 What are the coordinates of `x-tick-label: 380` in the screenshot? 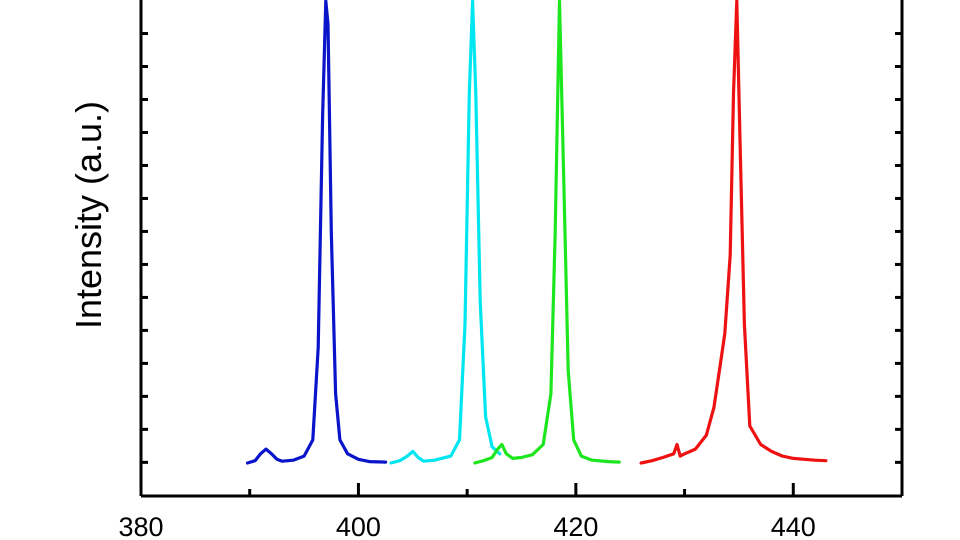 It's located at (140, 526).